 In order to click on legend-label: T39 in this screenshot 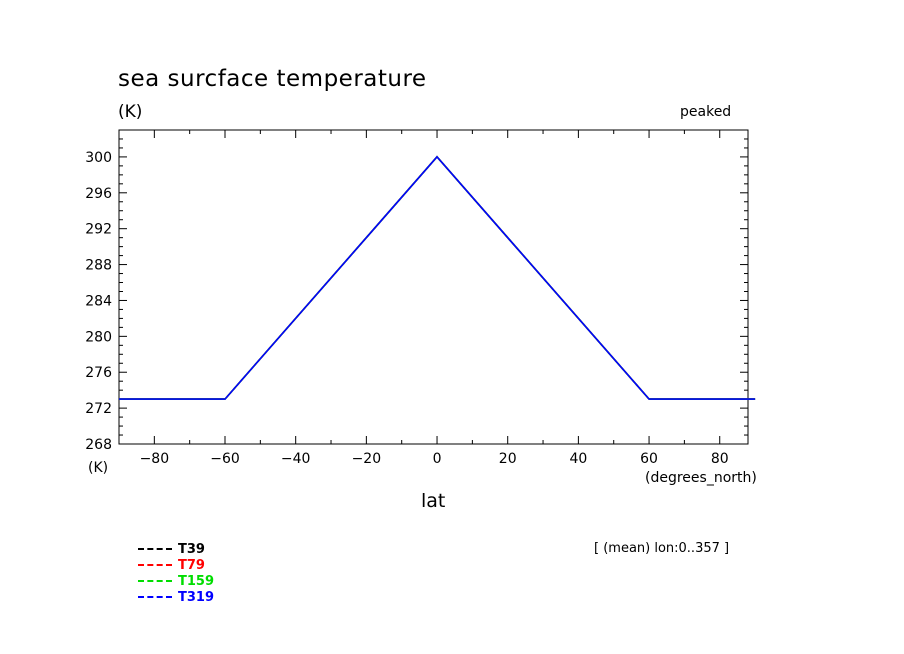, I will do `click(191, 549)`.